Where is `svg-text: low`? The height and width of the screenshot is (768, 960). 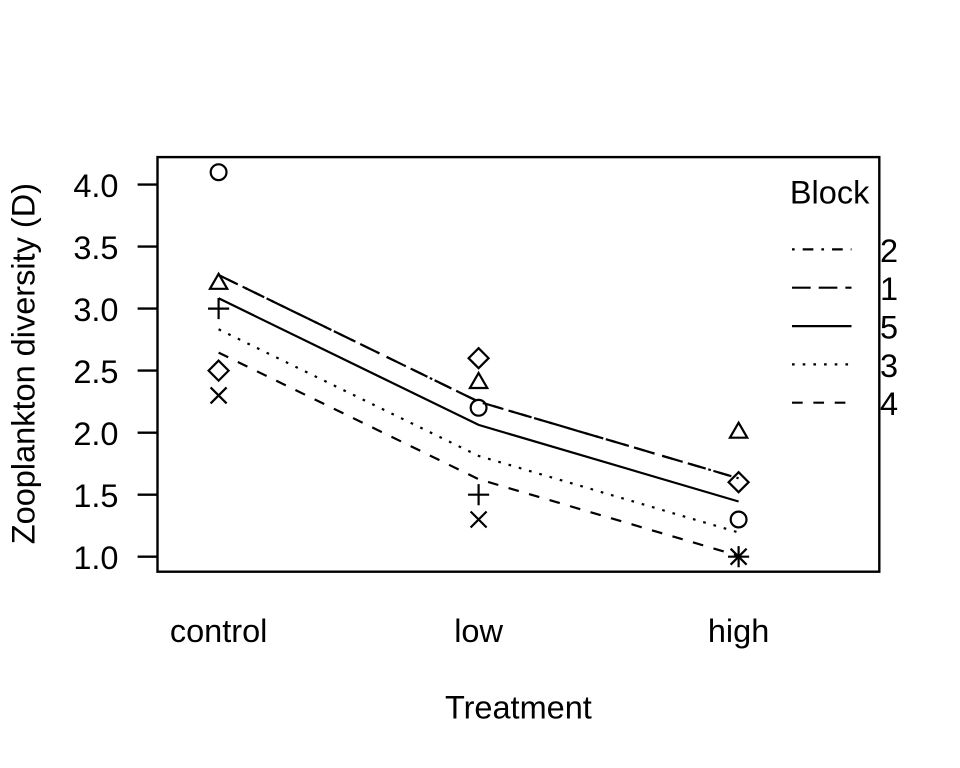
svg-text: low is located at coordinates (478, 631).